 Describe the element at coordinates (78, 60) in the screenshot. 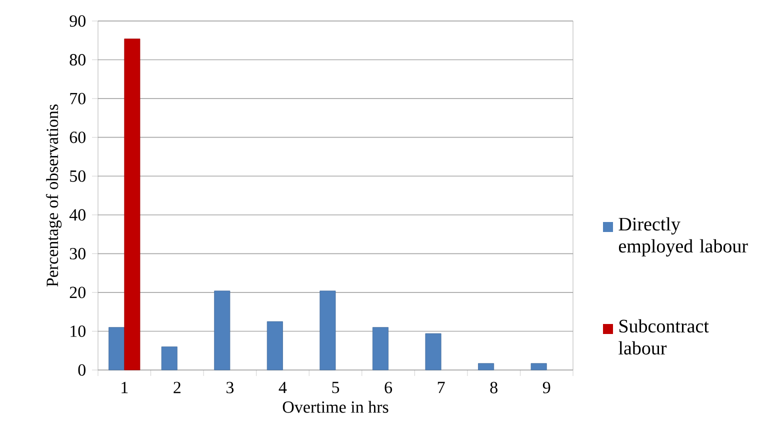

I see `y-tick-label: 80` at that location.